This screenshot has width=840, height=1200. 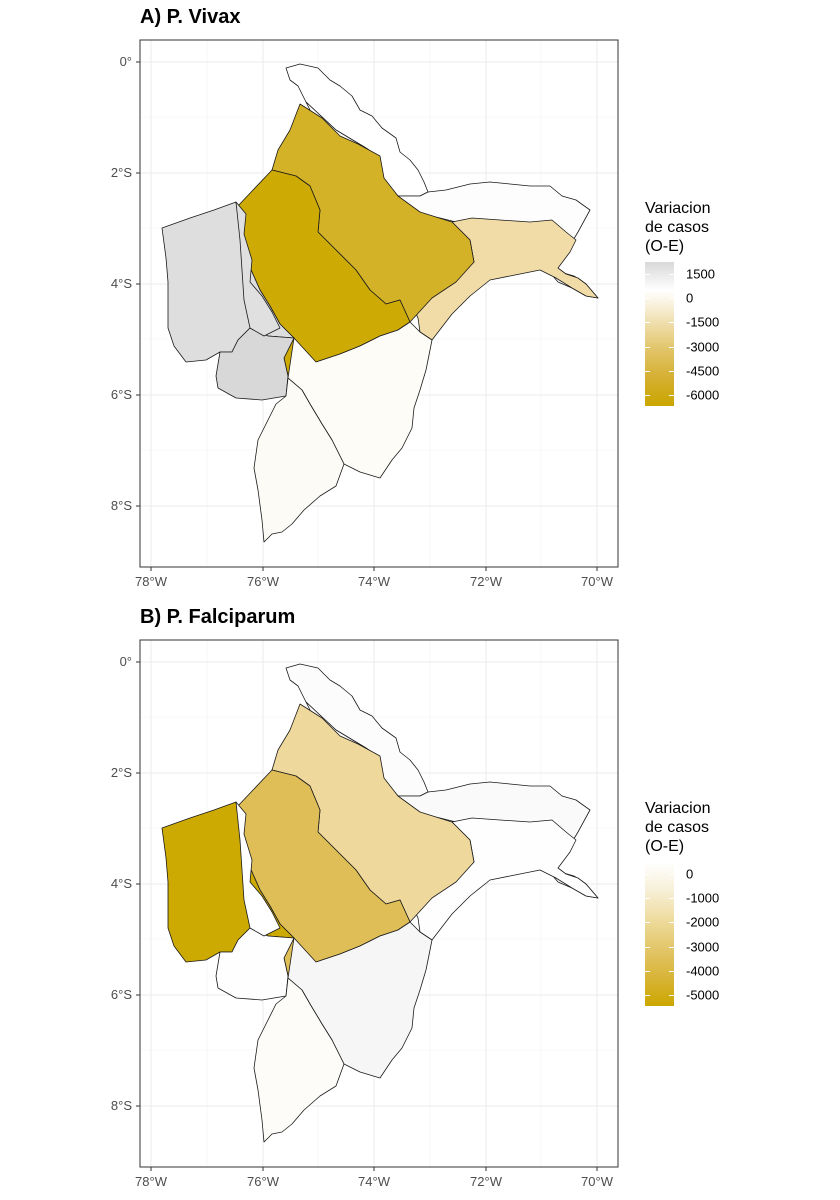 What do you see at coordinates (703, 898) in the screenshot?
I see `legend-label: -1000` at bounding box center [703, 898].